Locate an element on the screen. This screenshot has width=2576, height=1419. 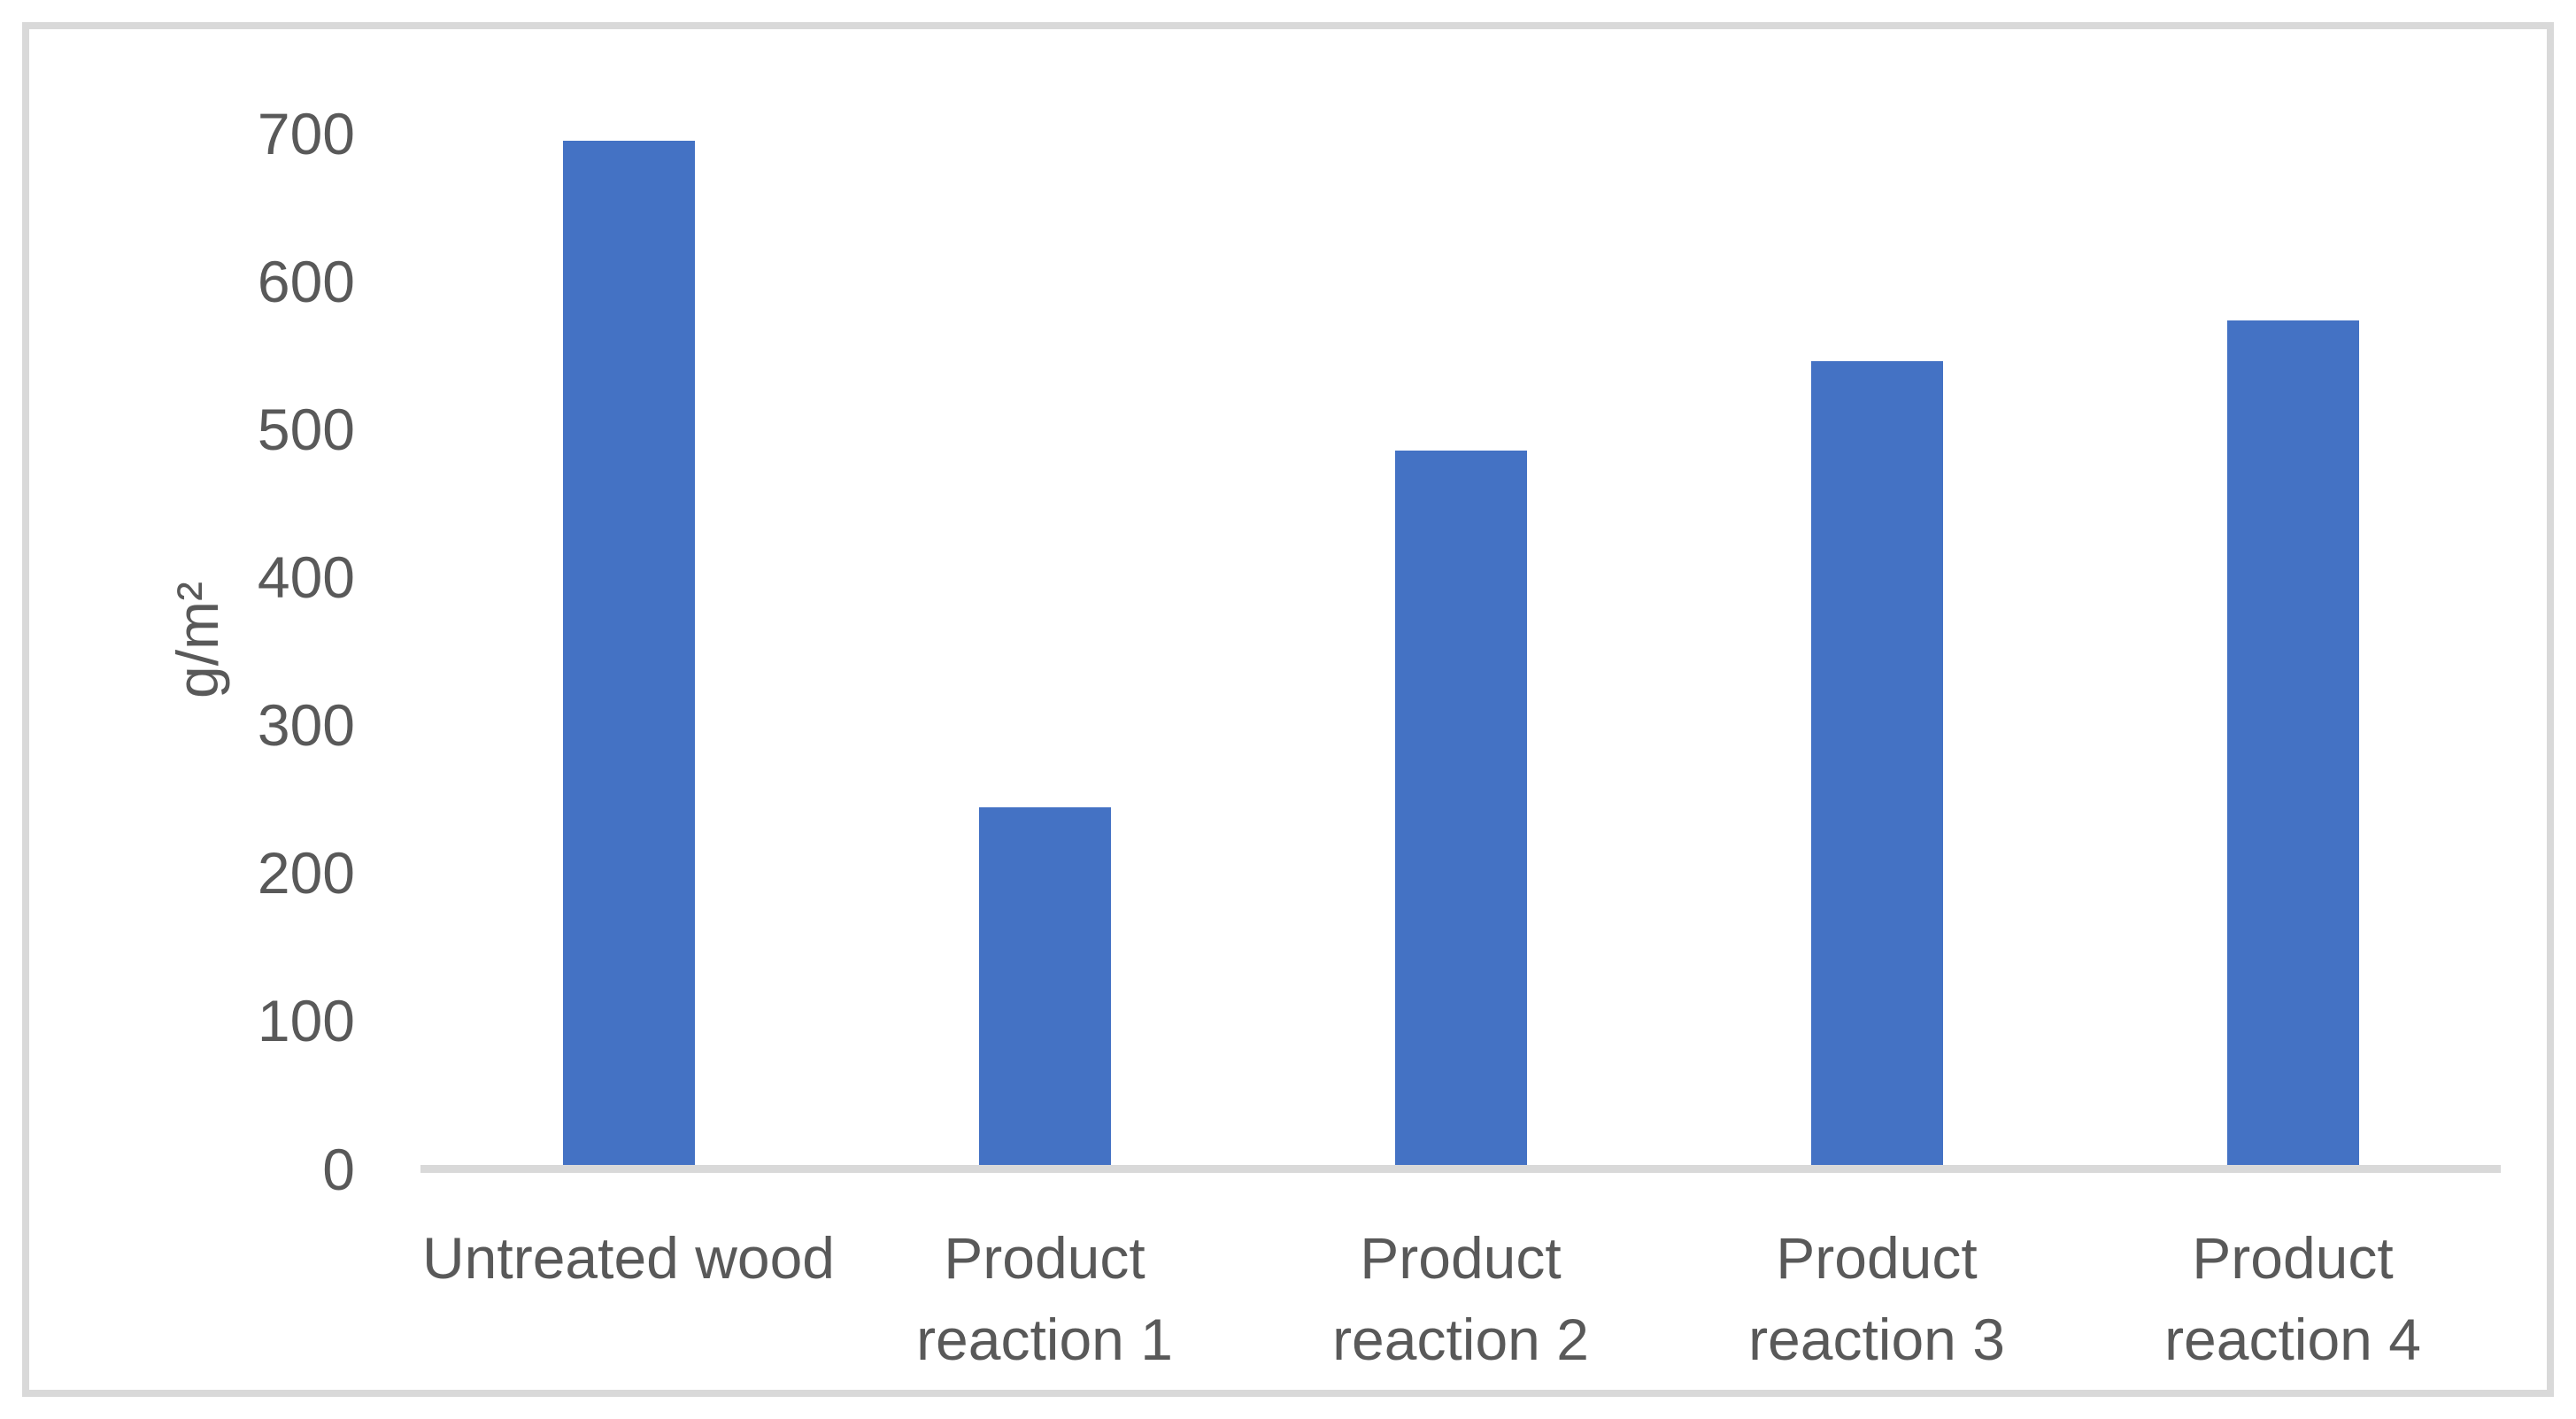
x-category-label: Product reaction 4 is located at coordinates (2292, 1298).